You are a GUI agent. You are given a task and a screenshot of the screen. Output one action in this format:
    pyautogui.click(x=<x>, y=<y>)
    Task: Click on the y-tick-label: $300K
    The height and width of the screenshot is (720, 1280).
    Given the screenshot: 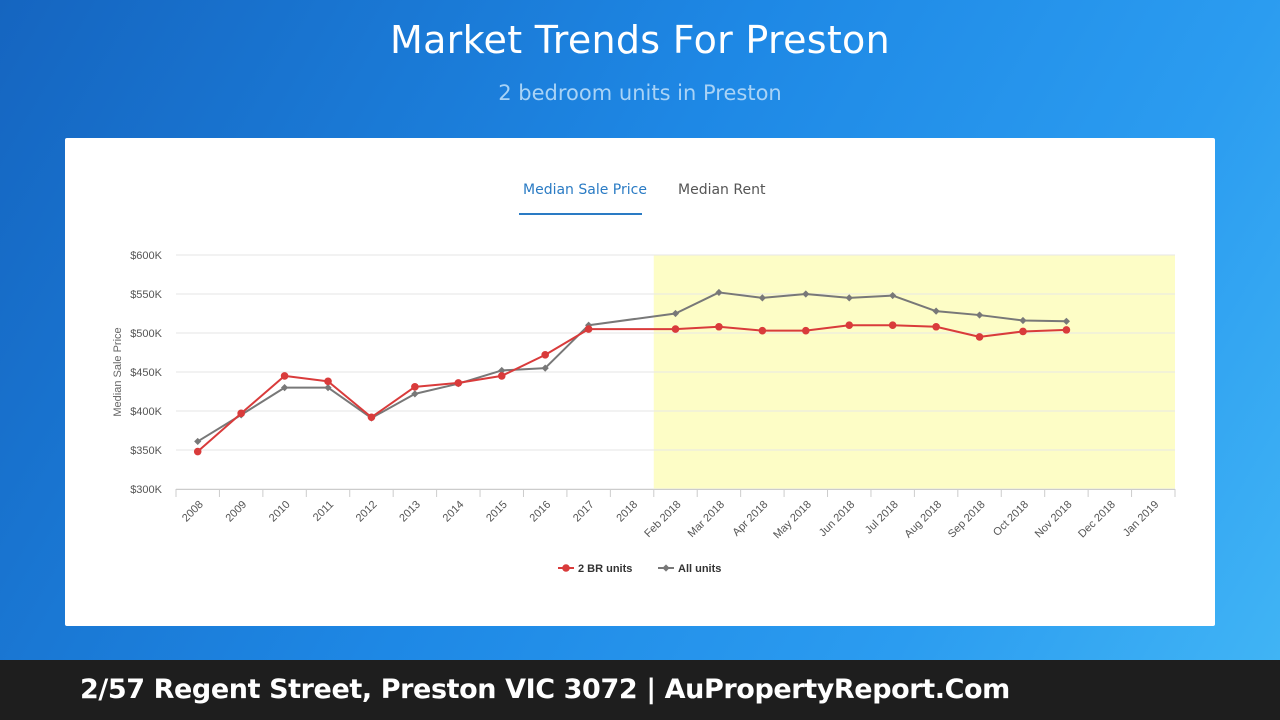 What is the action you would take?
    pyautogui.click(x=146, y=490)
    